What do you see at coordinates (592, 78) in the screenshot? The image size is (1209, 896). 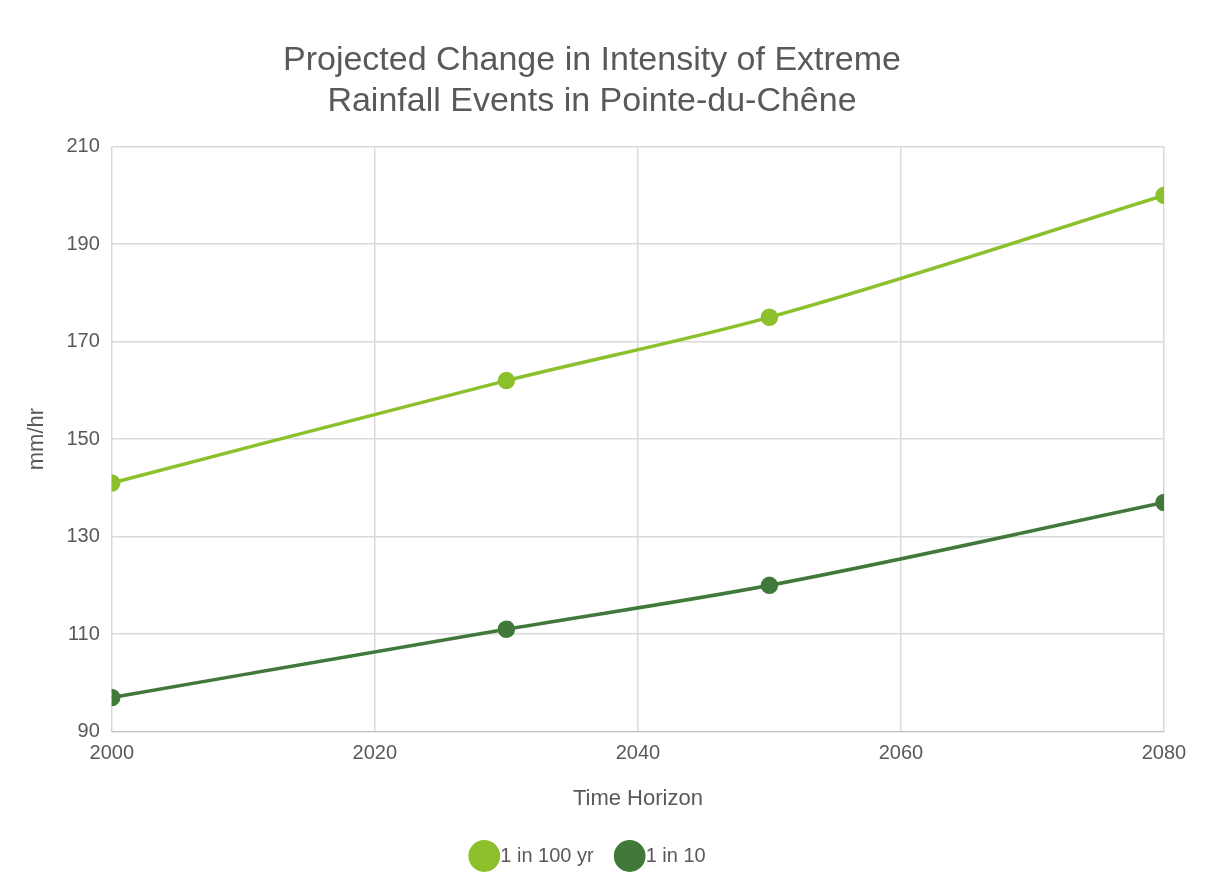 I see `chart-title: Projected Change in Intensity of Extreme Rainfall Events in Pointe-du-Chêne` at bounding box center [592, 78].